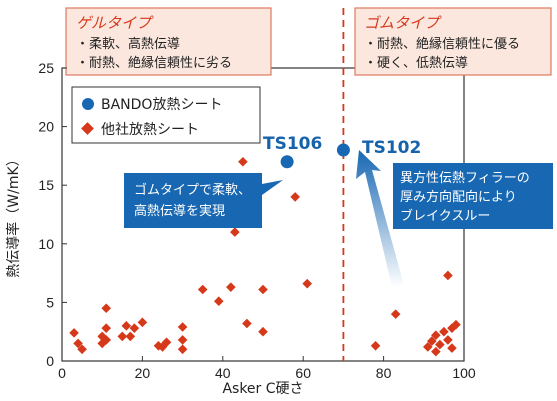 The image size is (557, 401). Describe the element at coordinates (262, 389) in the screenshot. I see `x-axis-title: Asker C硬さ` at that location.